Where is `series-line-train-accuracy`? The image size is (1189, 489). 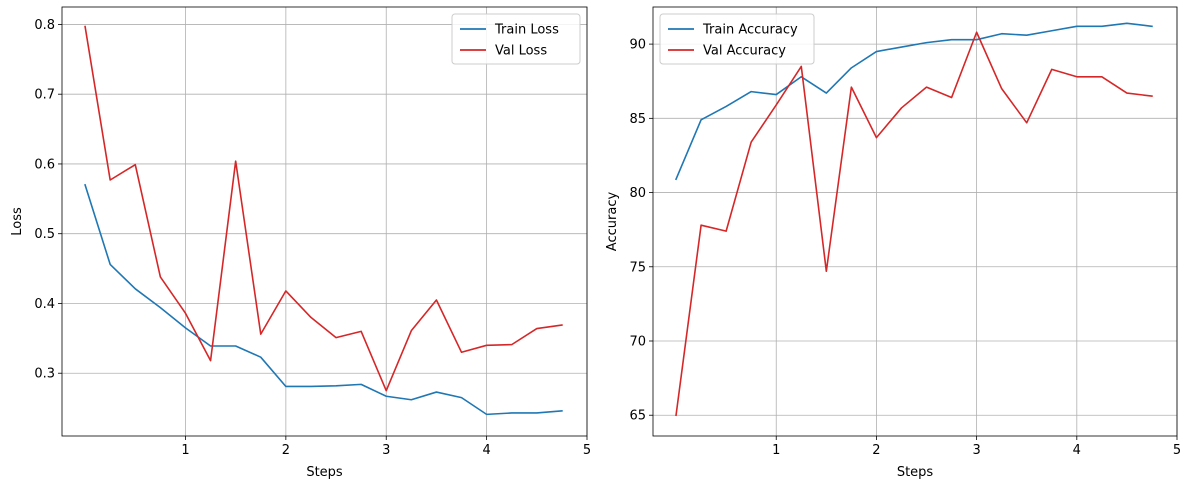
series-line-train-accuracy is located at coordinates (913, 101).